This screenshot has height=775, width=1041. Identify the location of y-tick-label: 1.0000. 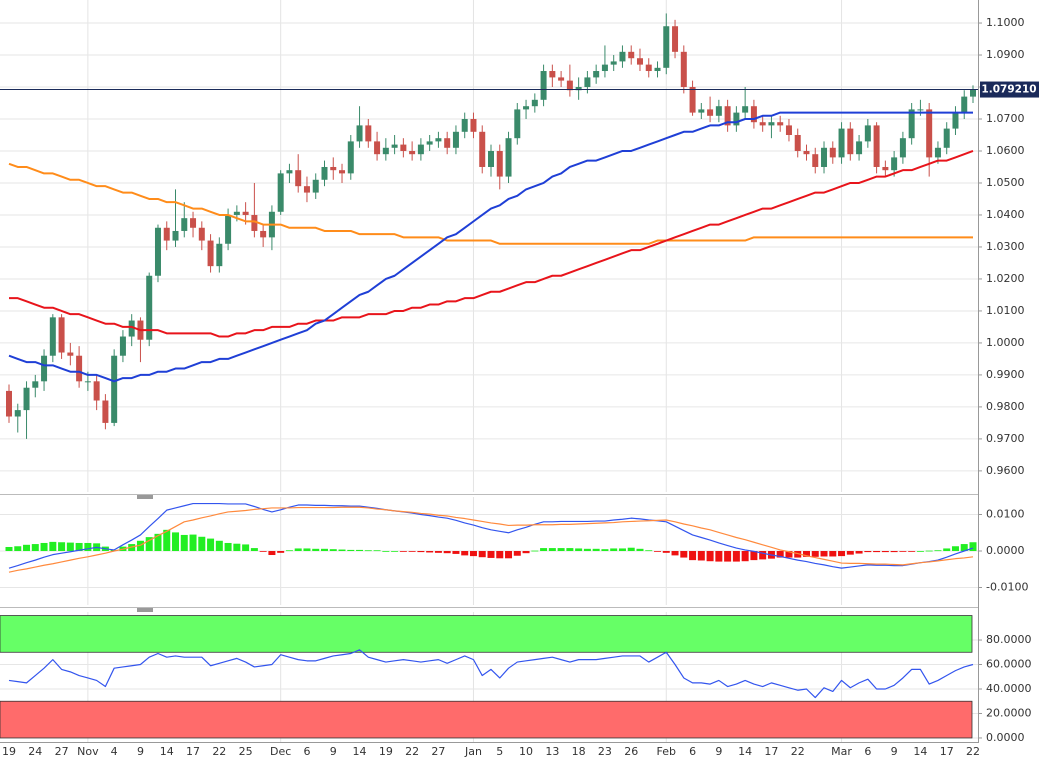
(1005, 342).